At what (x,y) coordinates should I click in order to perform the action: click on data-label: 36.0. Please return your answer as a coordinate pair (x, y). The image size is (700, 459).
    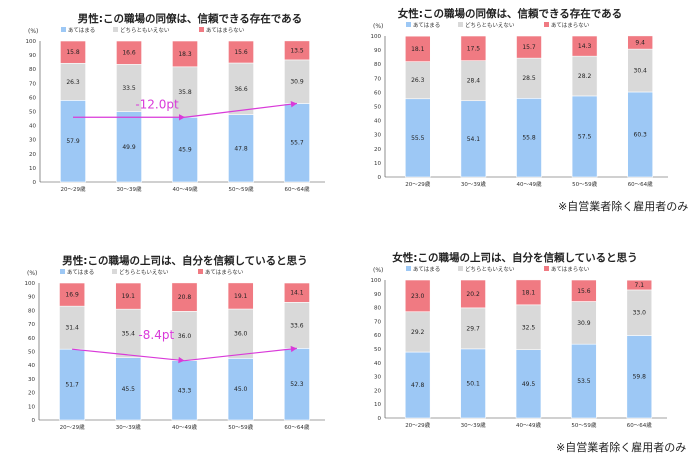
    Looking at the image, I should click on (241, 334).